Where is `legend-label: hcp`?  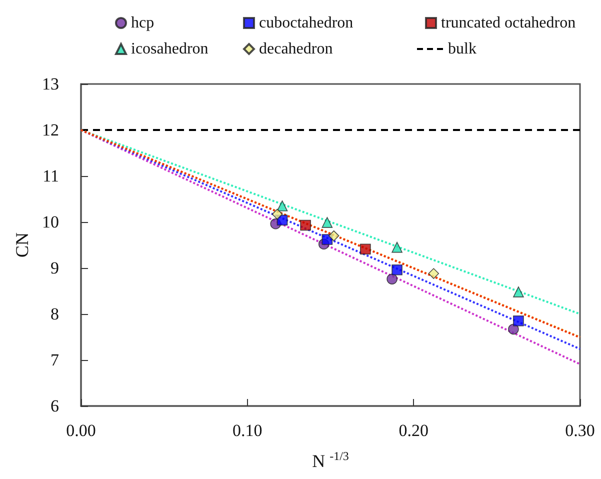
legend-label: hcp is located at coordinates (142, 23).